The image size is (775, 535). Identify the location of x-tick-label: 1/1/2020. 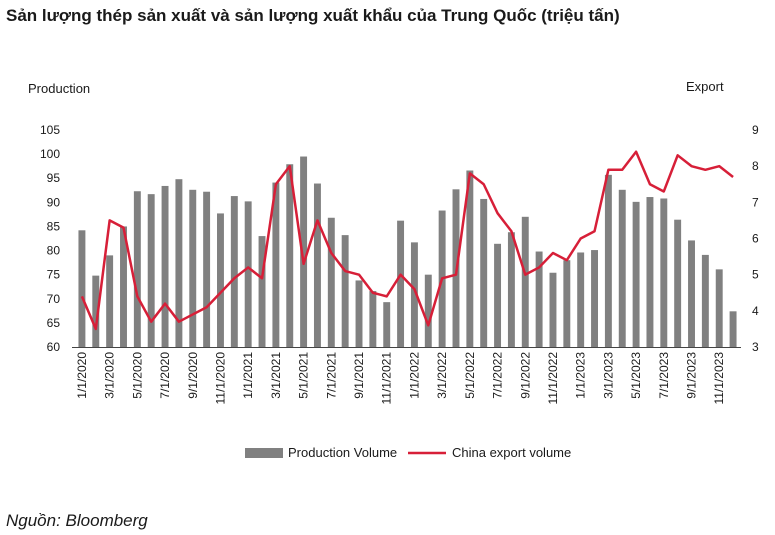
(82, 375).